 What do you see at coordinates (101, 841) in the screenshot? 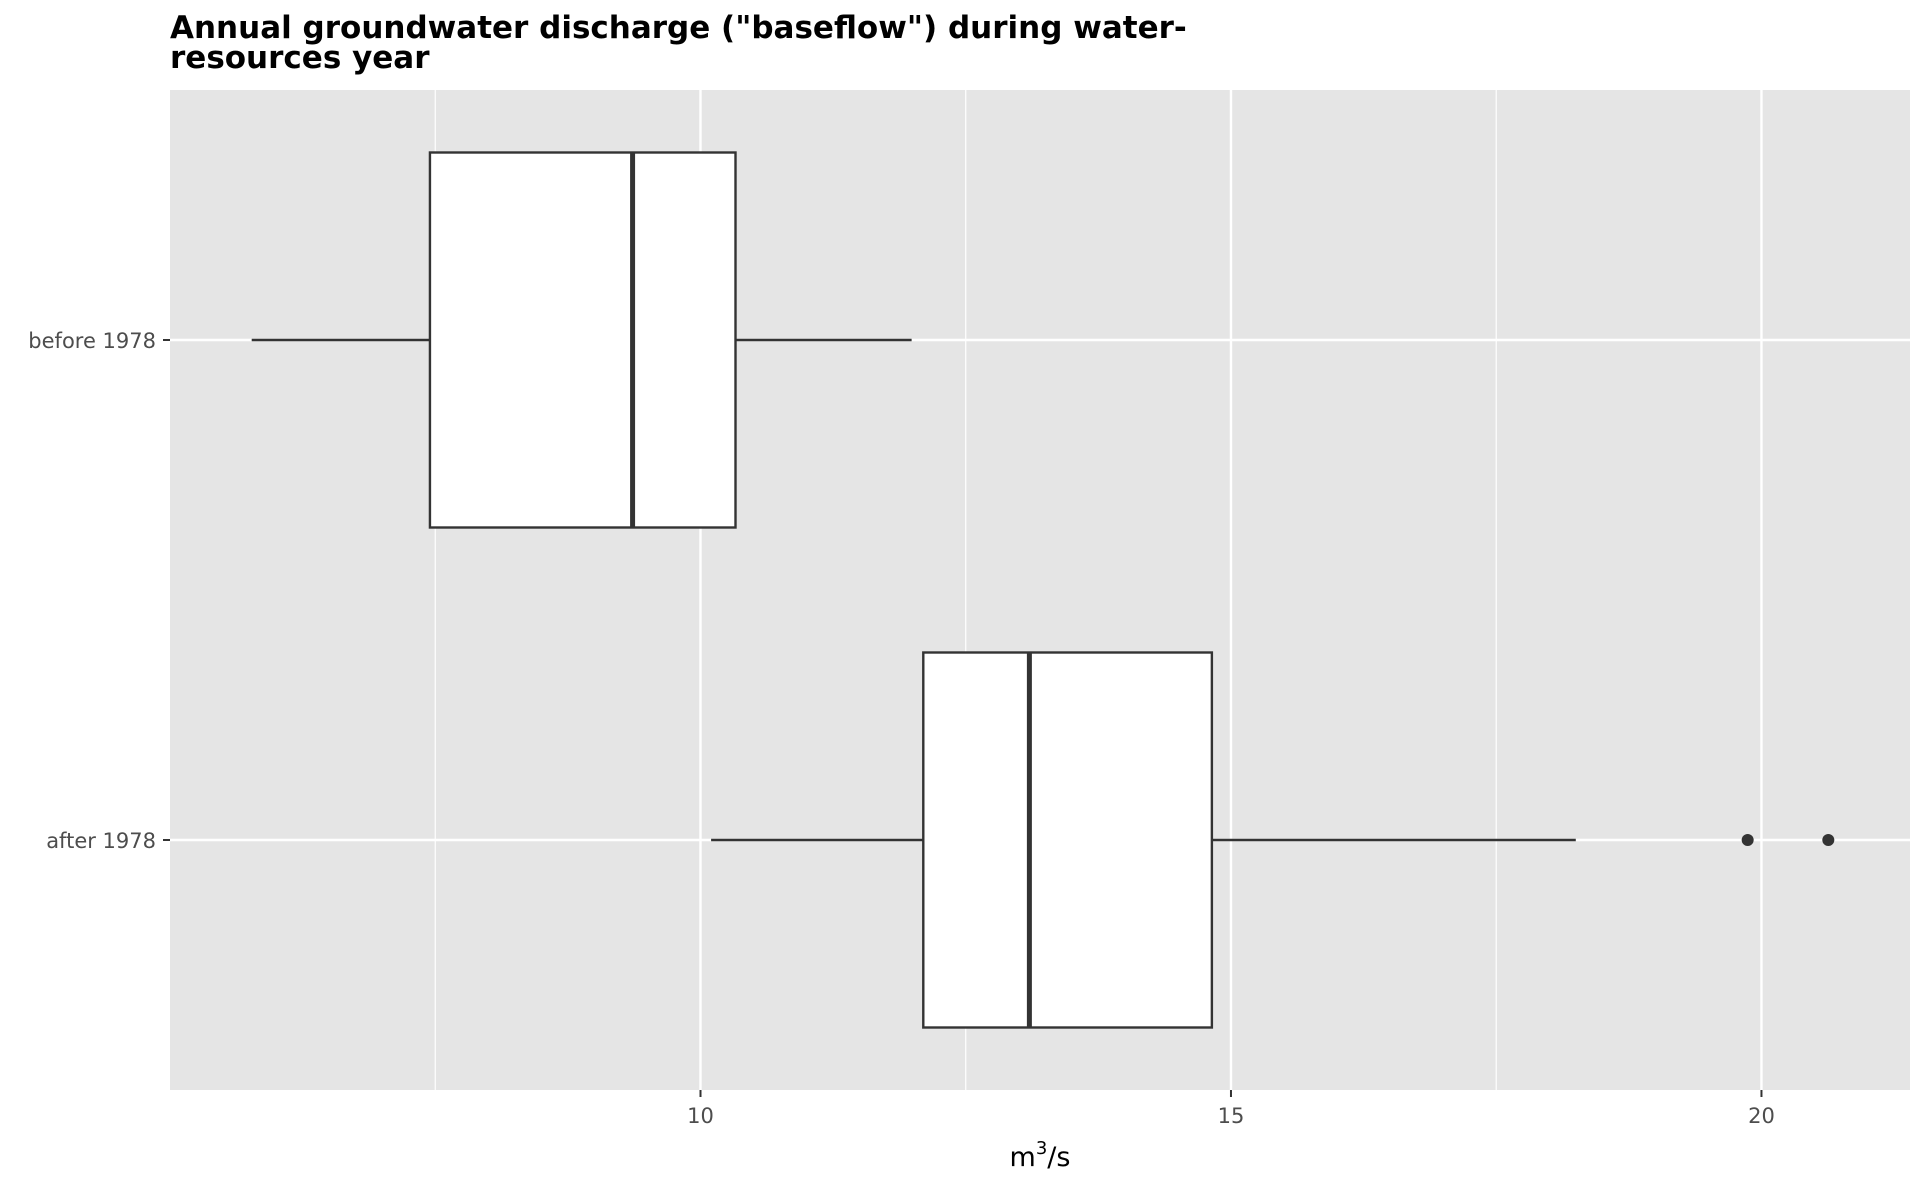
I see `y-tick-label: after 1978` at bounding box center [101, 841].